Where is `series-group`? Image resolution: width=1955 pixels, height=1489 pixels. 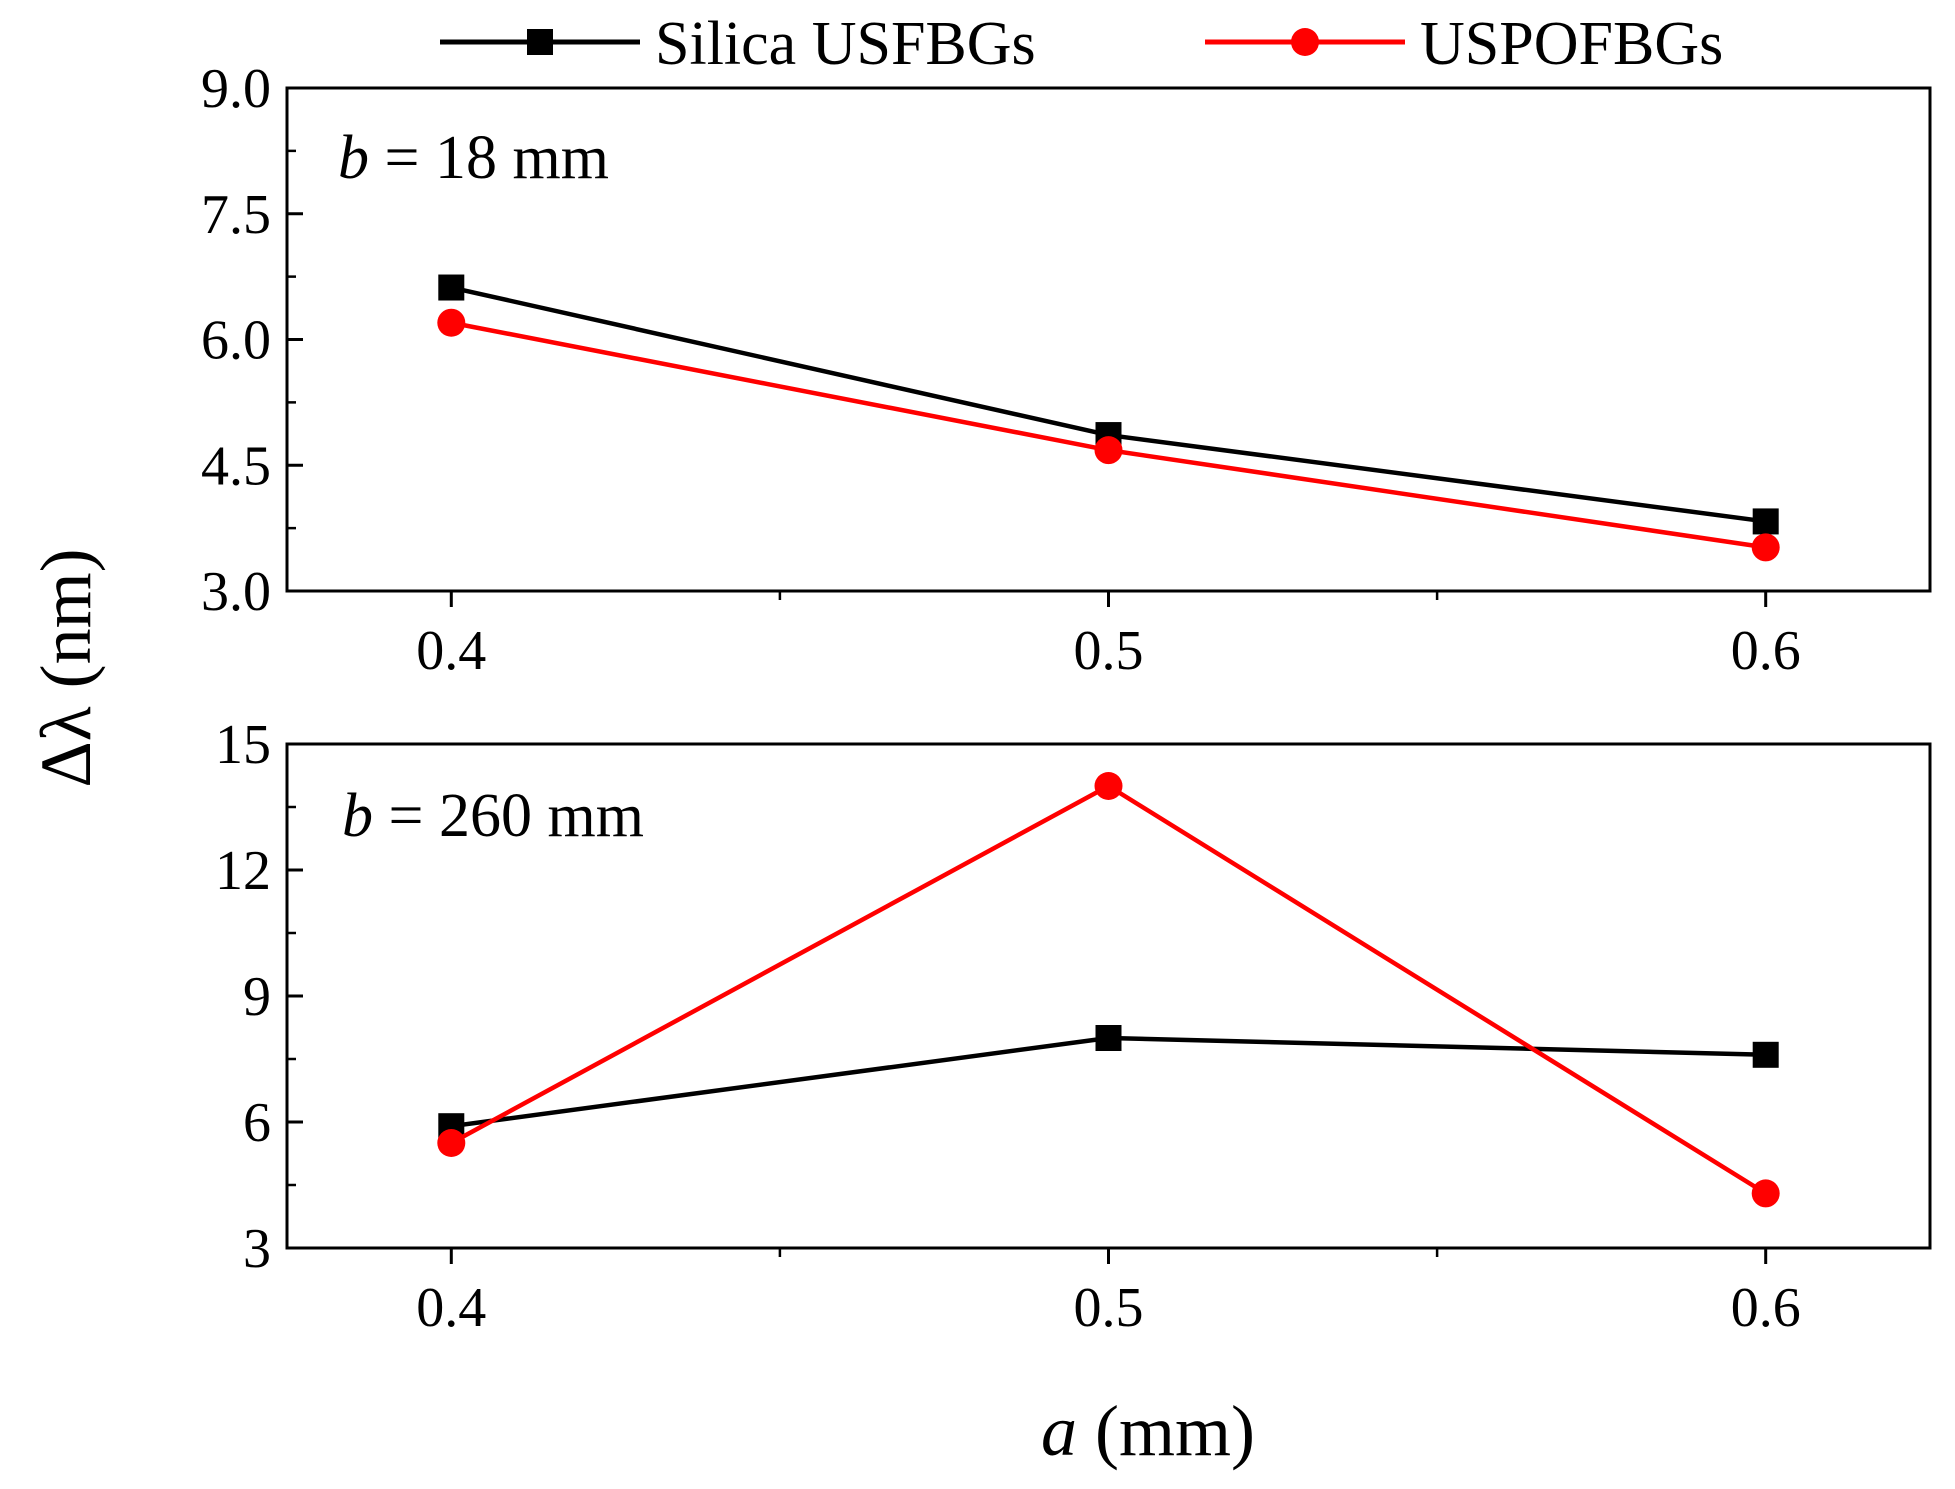
series-group is located at coordinates (1108, 418).